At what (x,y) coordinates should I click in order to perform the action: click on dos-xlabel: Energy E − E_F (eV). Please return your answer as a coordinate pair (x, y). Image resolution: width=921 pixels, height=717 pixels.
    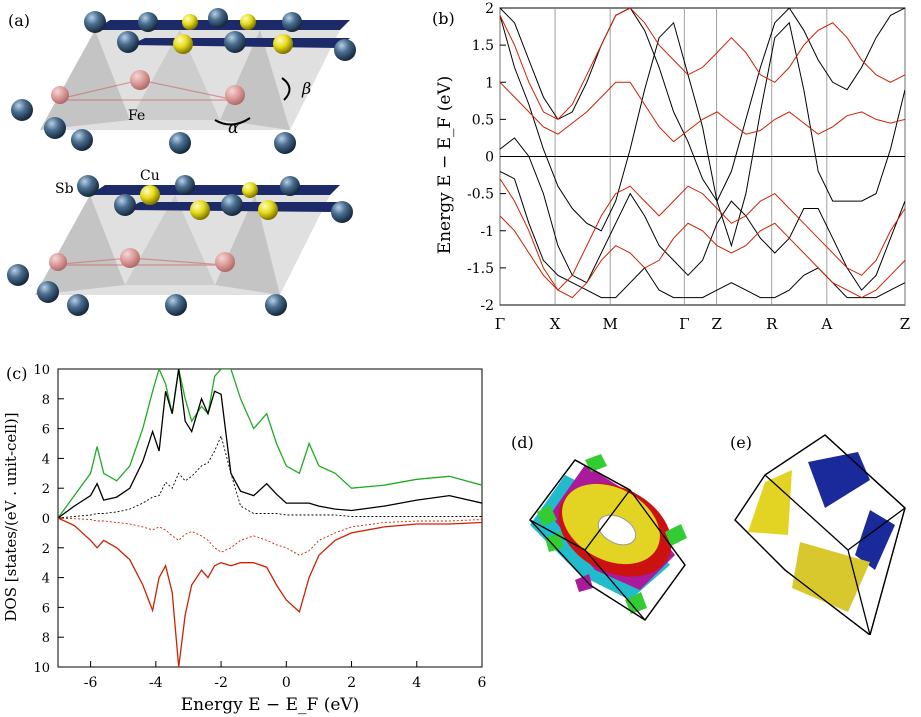
    Looking at the image, I should click on (270, 705).